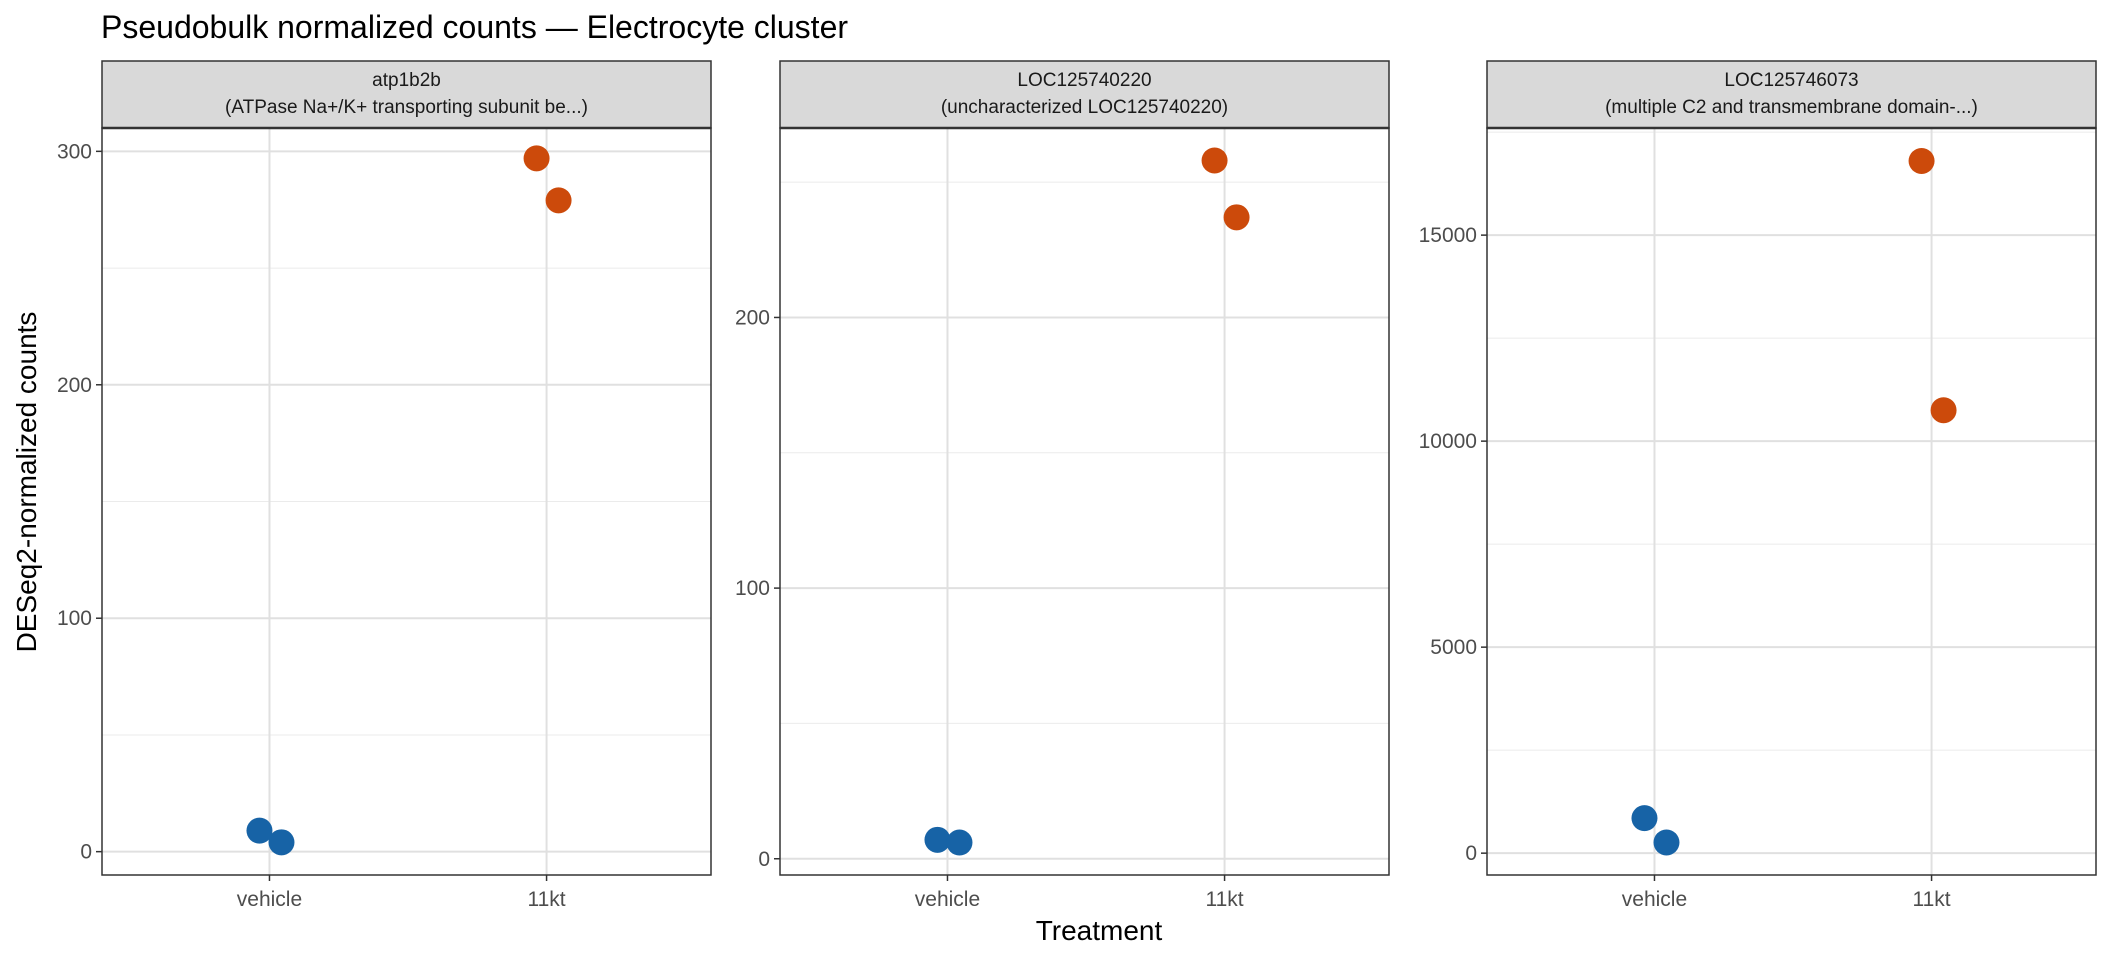 The height and width of the screenshot is (960, 2112). Describe the element at coordinates (1791, 80) in the screenshot. I see `facet-strip-gene: LOC125746073` at that location.